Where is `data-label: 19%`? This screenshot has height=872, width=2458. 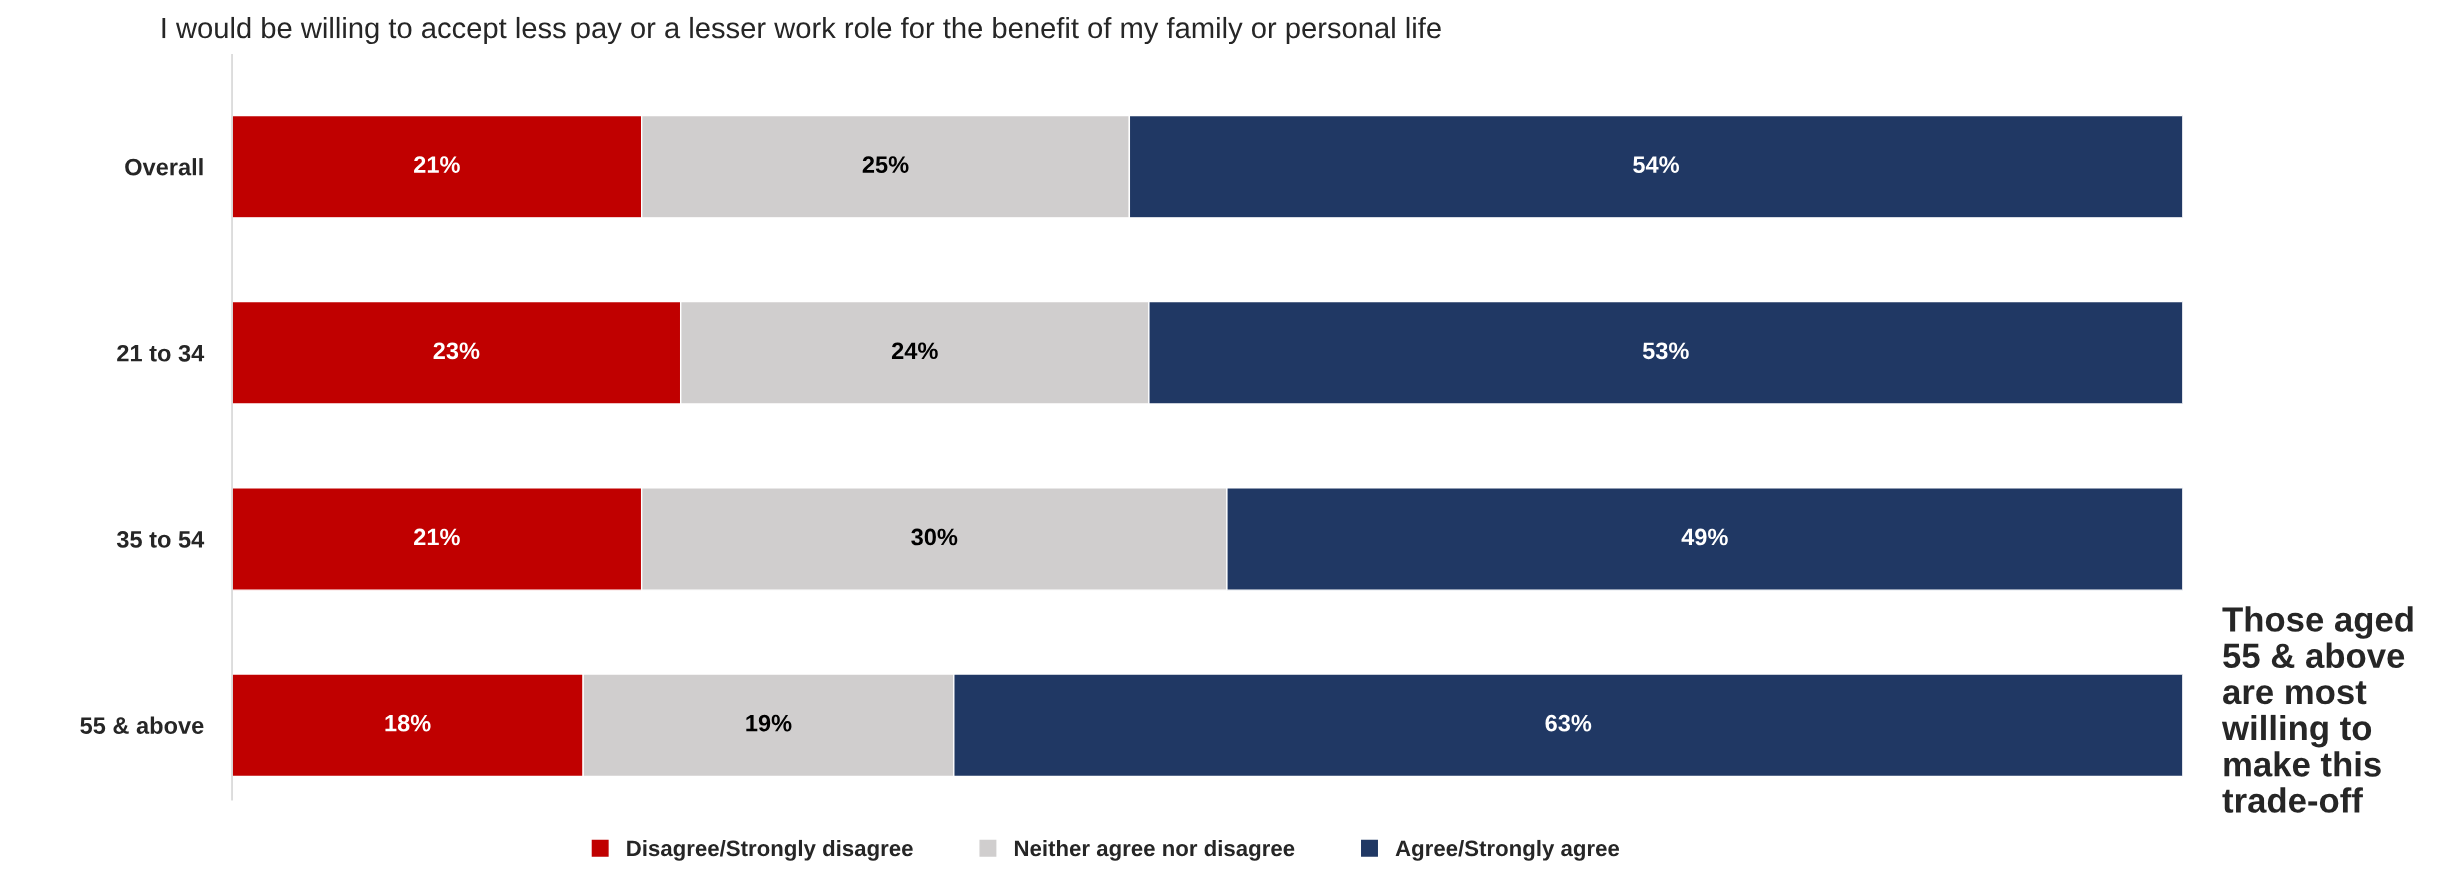
data-label: 19% is located at coordinates (769, 723).